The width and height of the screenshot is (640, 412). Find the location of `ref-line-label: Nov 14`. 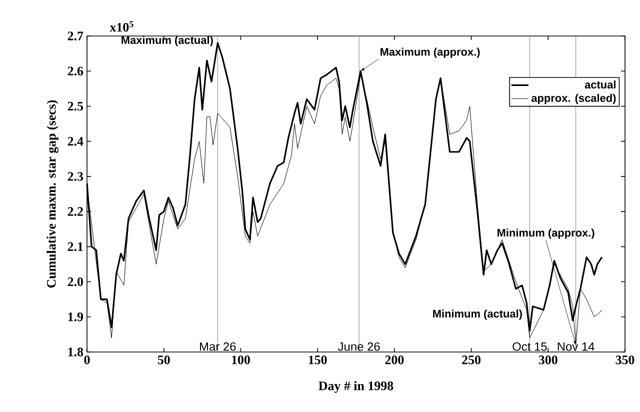

ref-line-label: Nov 14 is located at coordinates (576, 346).